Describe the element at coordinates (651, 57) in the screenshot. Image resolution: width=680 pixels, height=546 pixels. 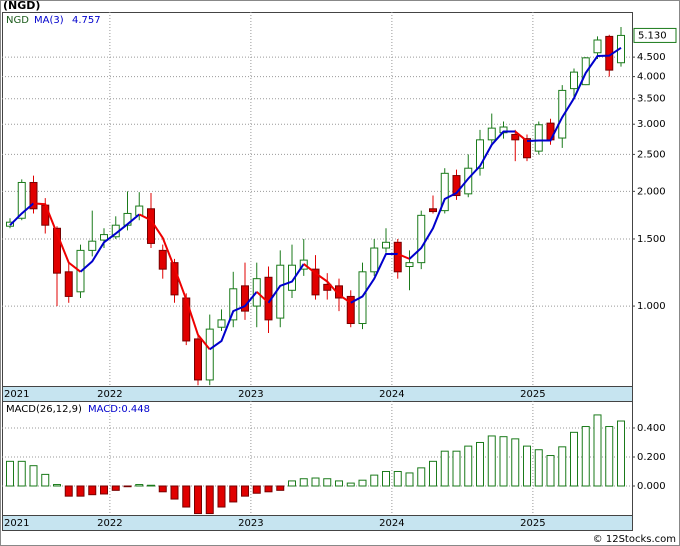
I see `y-tick-label: 4.500` at that location.